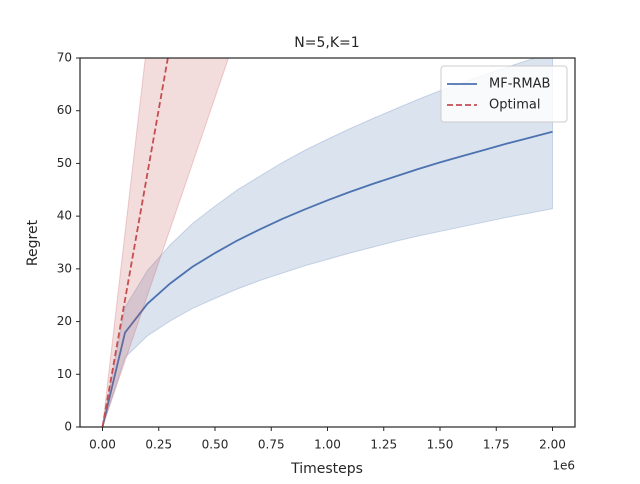 This screenshot has width=640, height=484. Describe the element at coordinates (496, 445) in the screenshot. I see `x-tick-label: 1.75` at that location.